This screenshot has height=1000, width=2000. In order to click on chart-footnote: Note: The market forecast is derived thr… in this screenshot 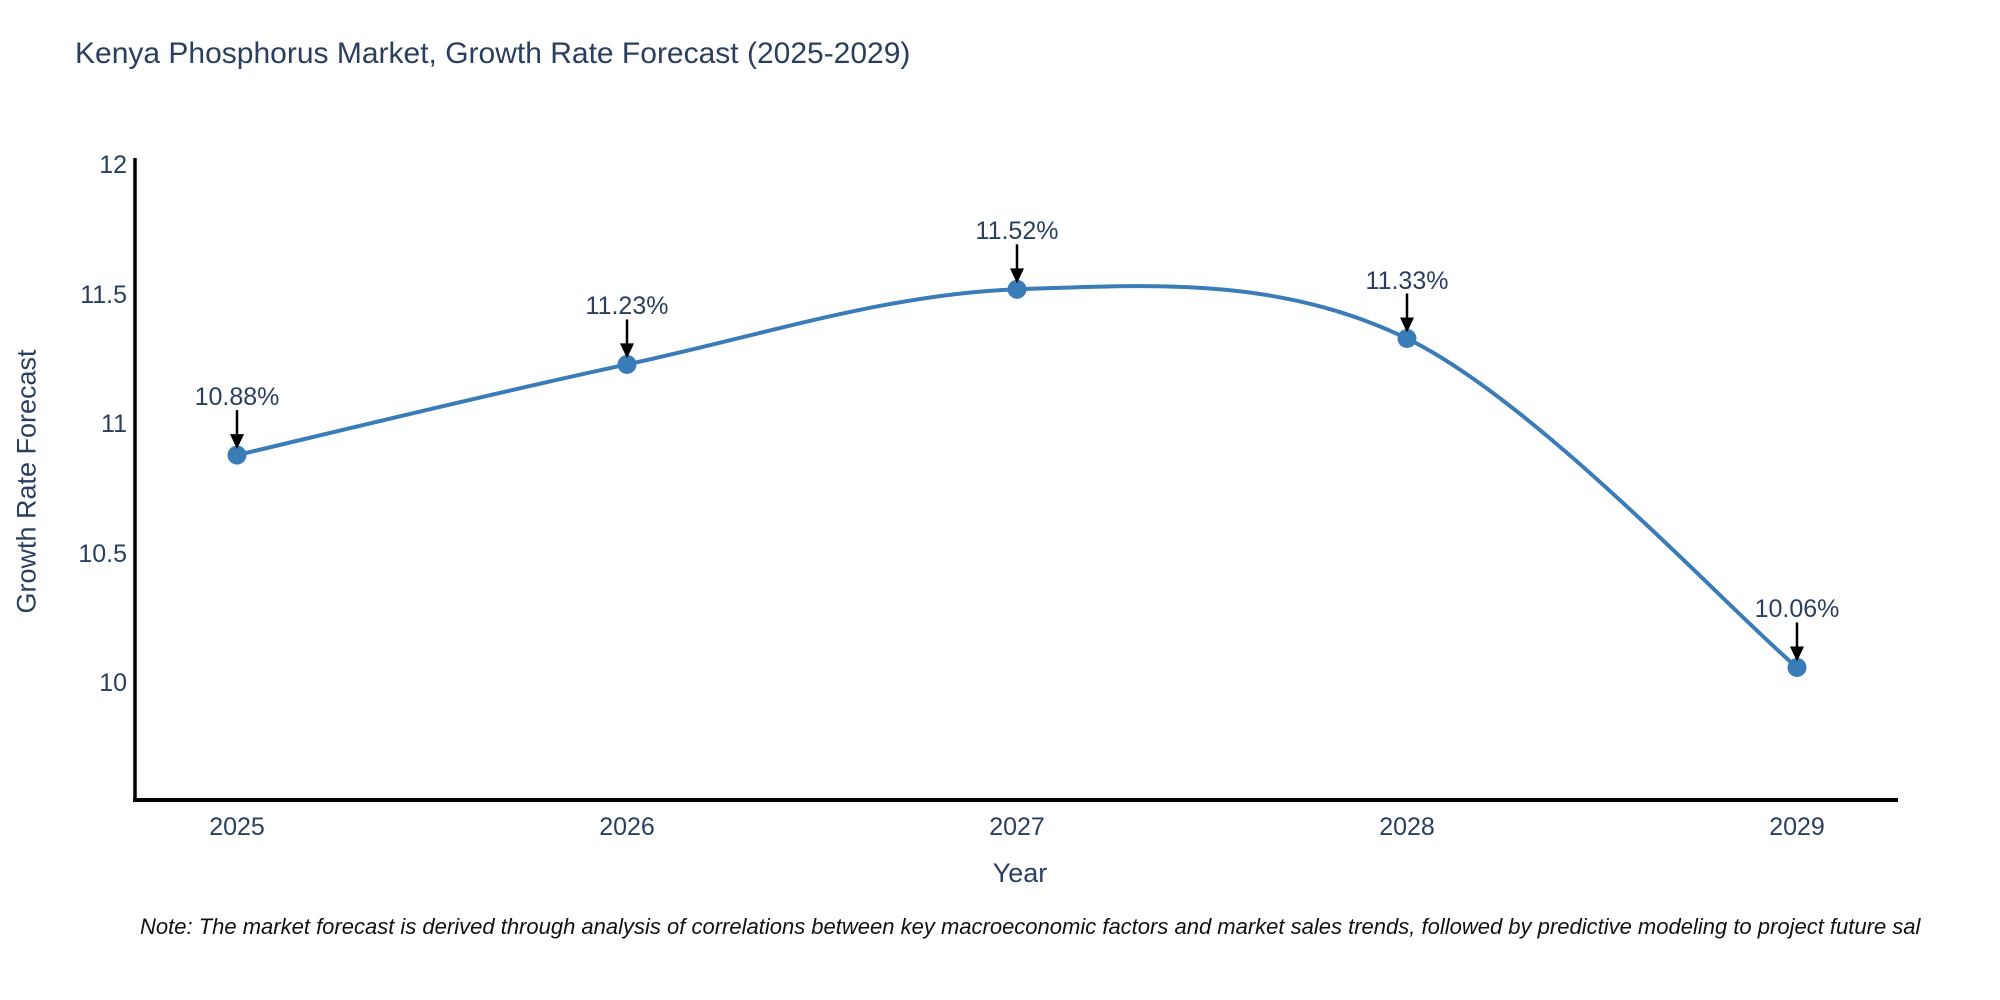, I will do `click(1030, 926)`.